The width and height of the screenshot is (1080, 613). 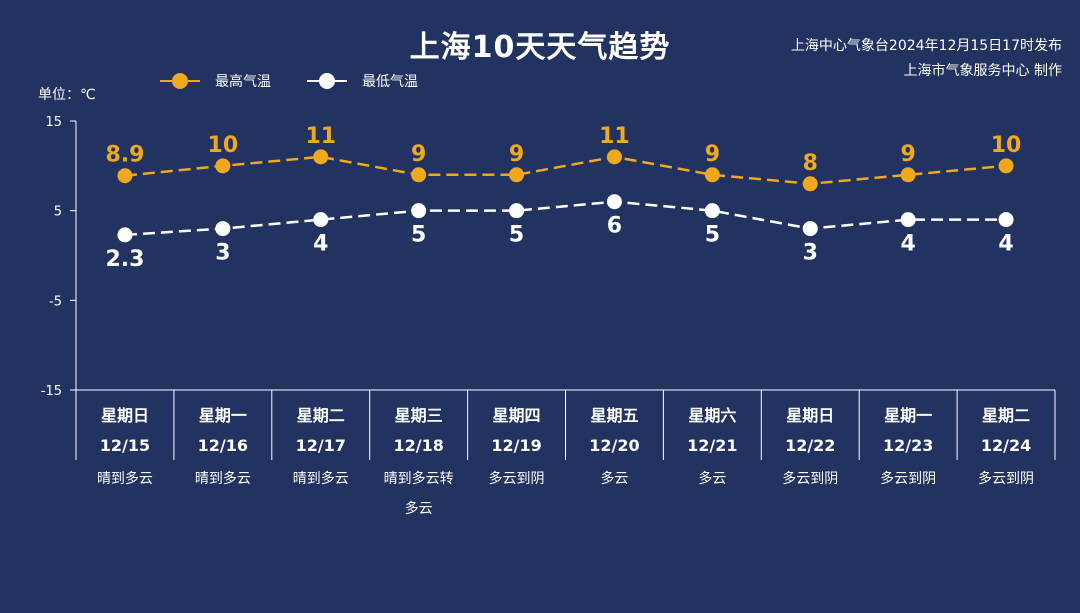 I want to click on legend: 最高气温 最低气温, so click(x=307, y=81).